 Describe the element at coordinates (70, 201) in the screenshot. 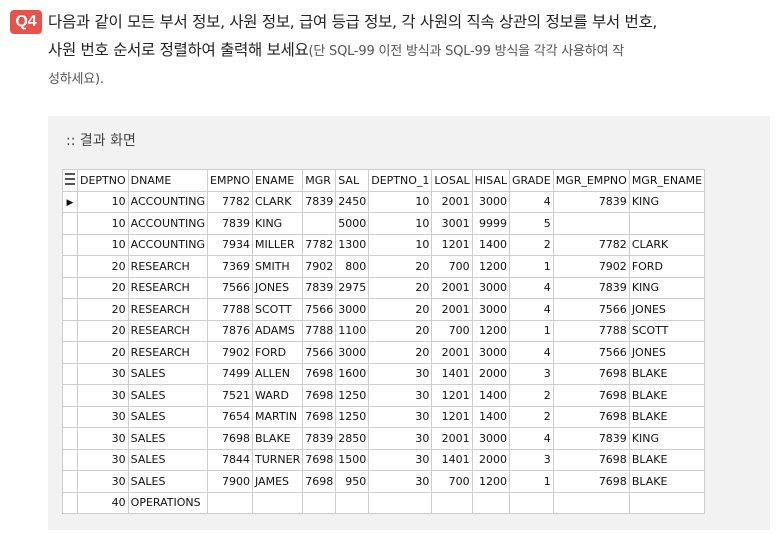

I see `current-row-triangle-icon: ▶` at that location.